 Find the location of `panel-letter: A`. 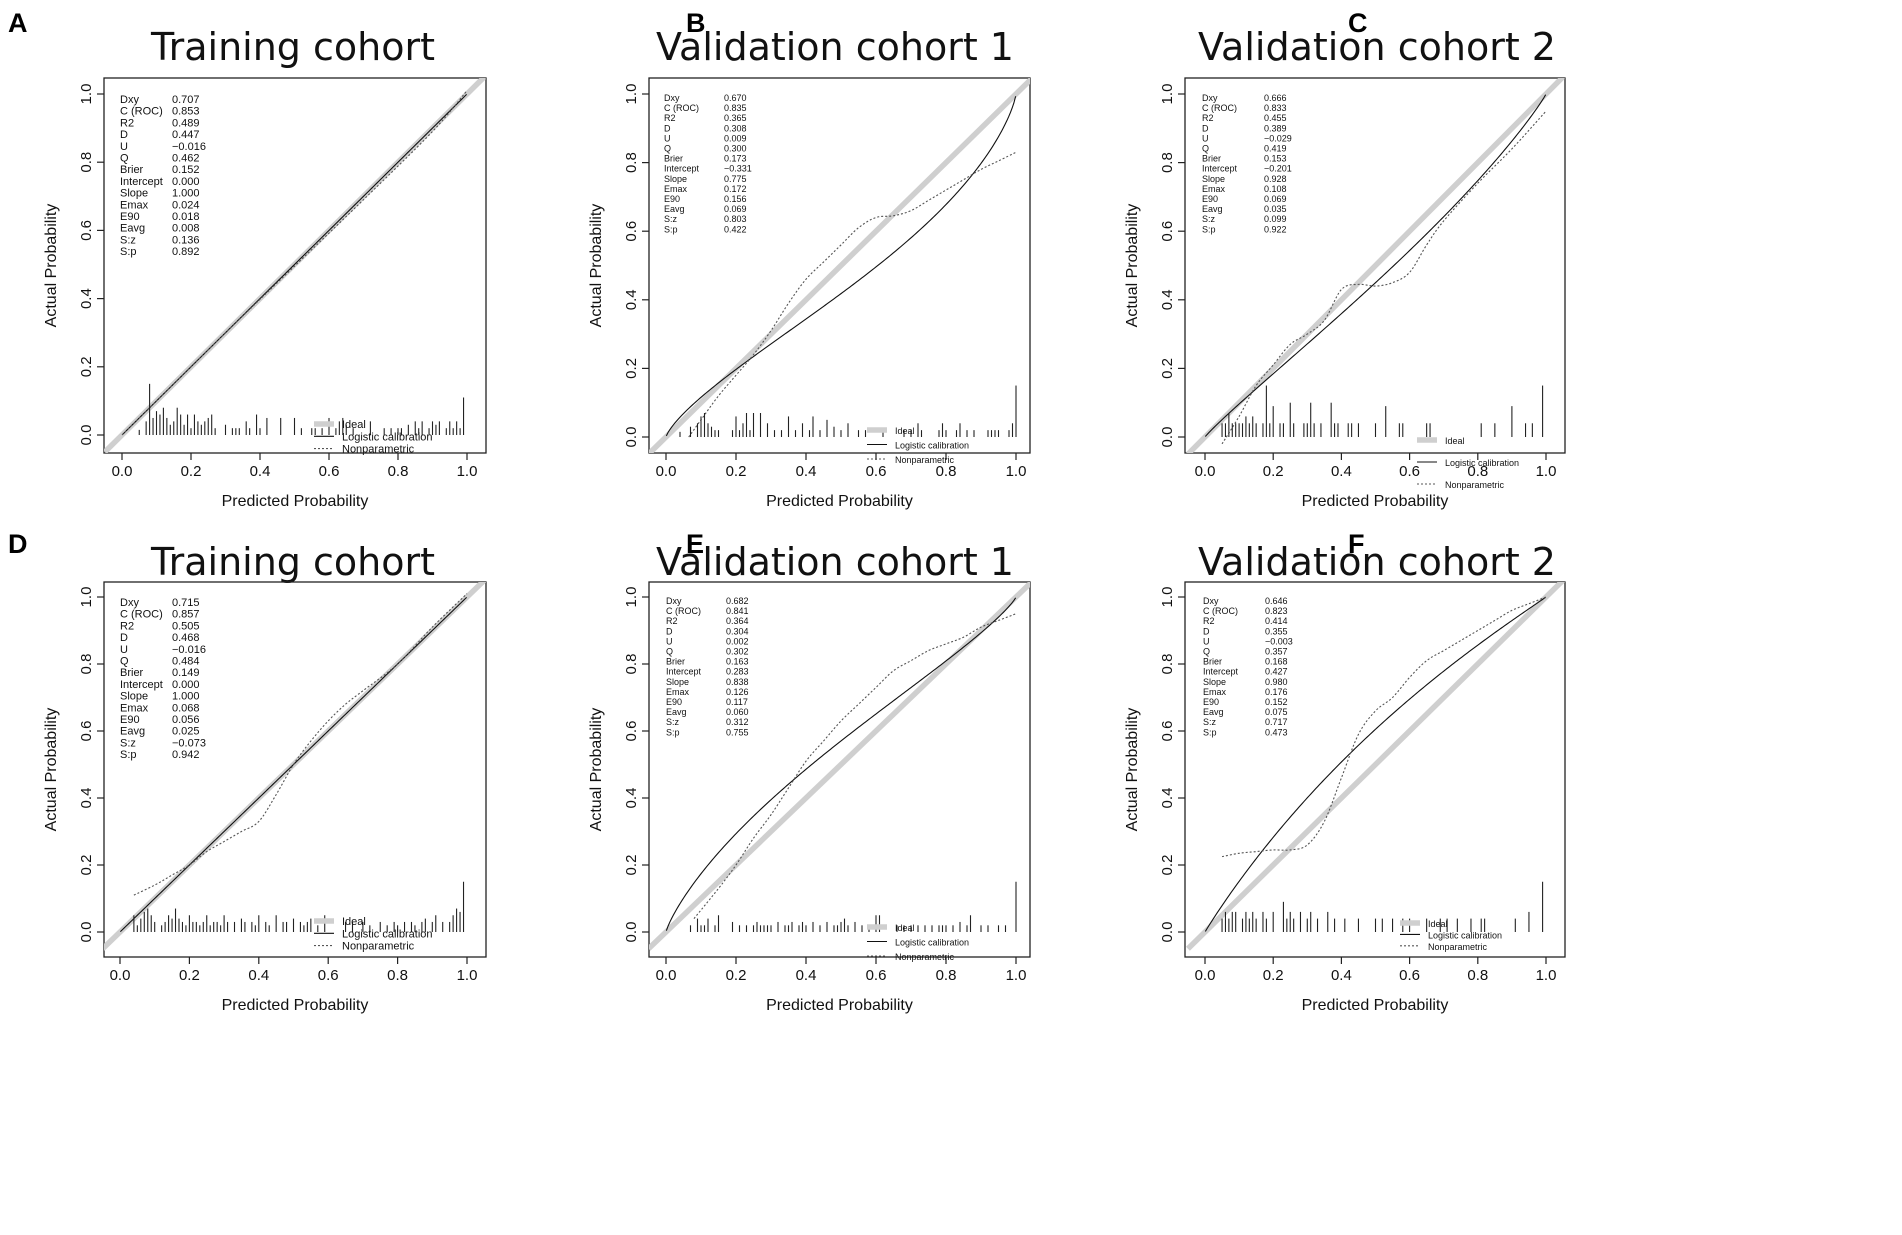

panel-letter: A is located at coordinates (18, 23).